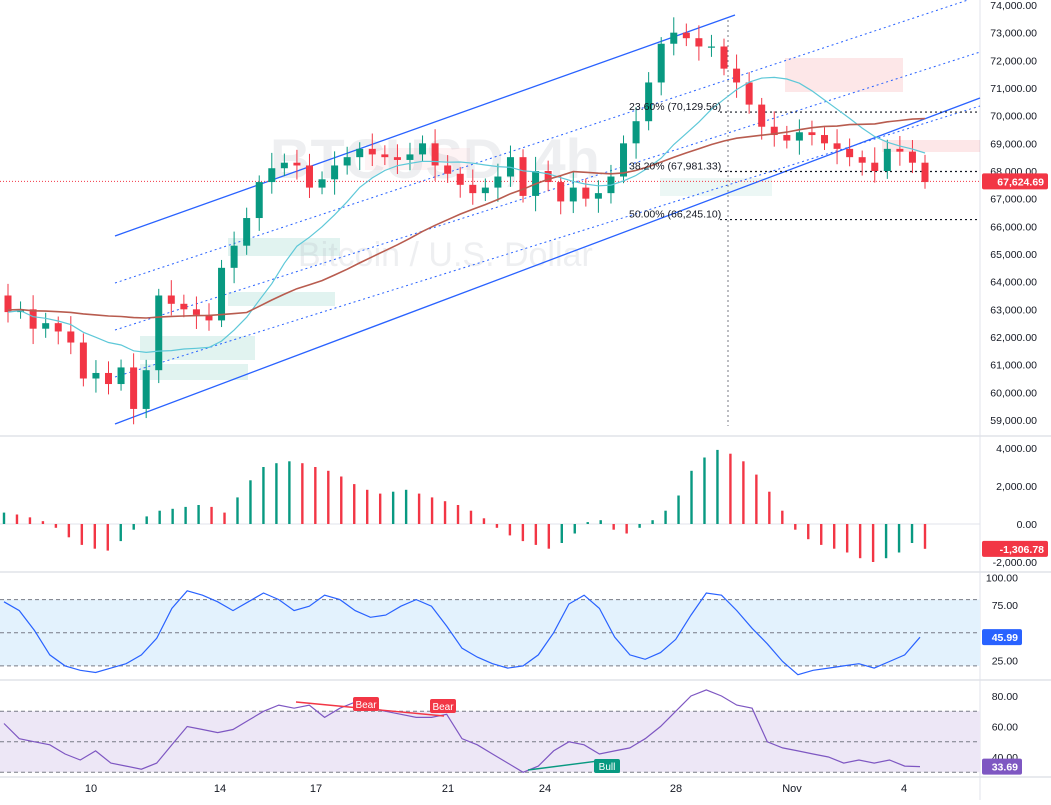 This screenshot has width=1051, height=805. I want to click on bull-divergence-line, so click(567, 765).